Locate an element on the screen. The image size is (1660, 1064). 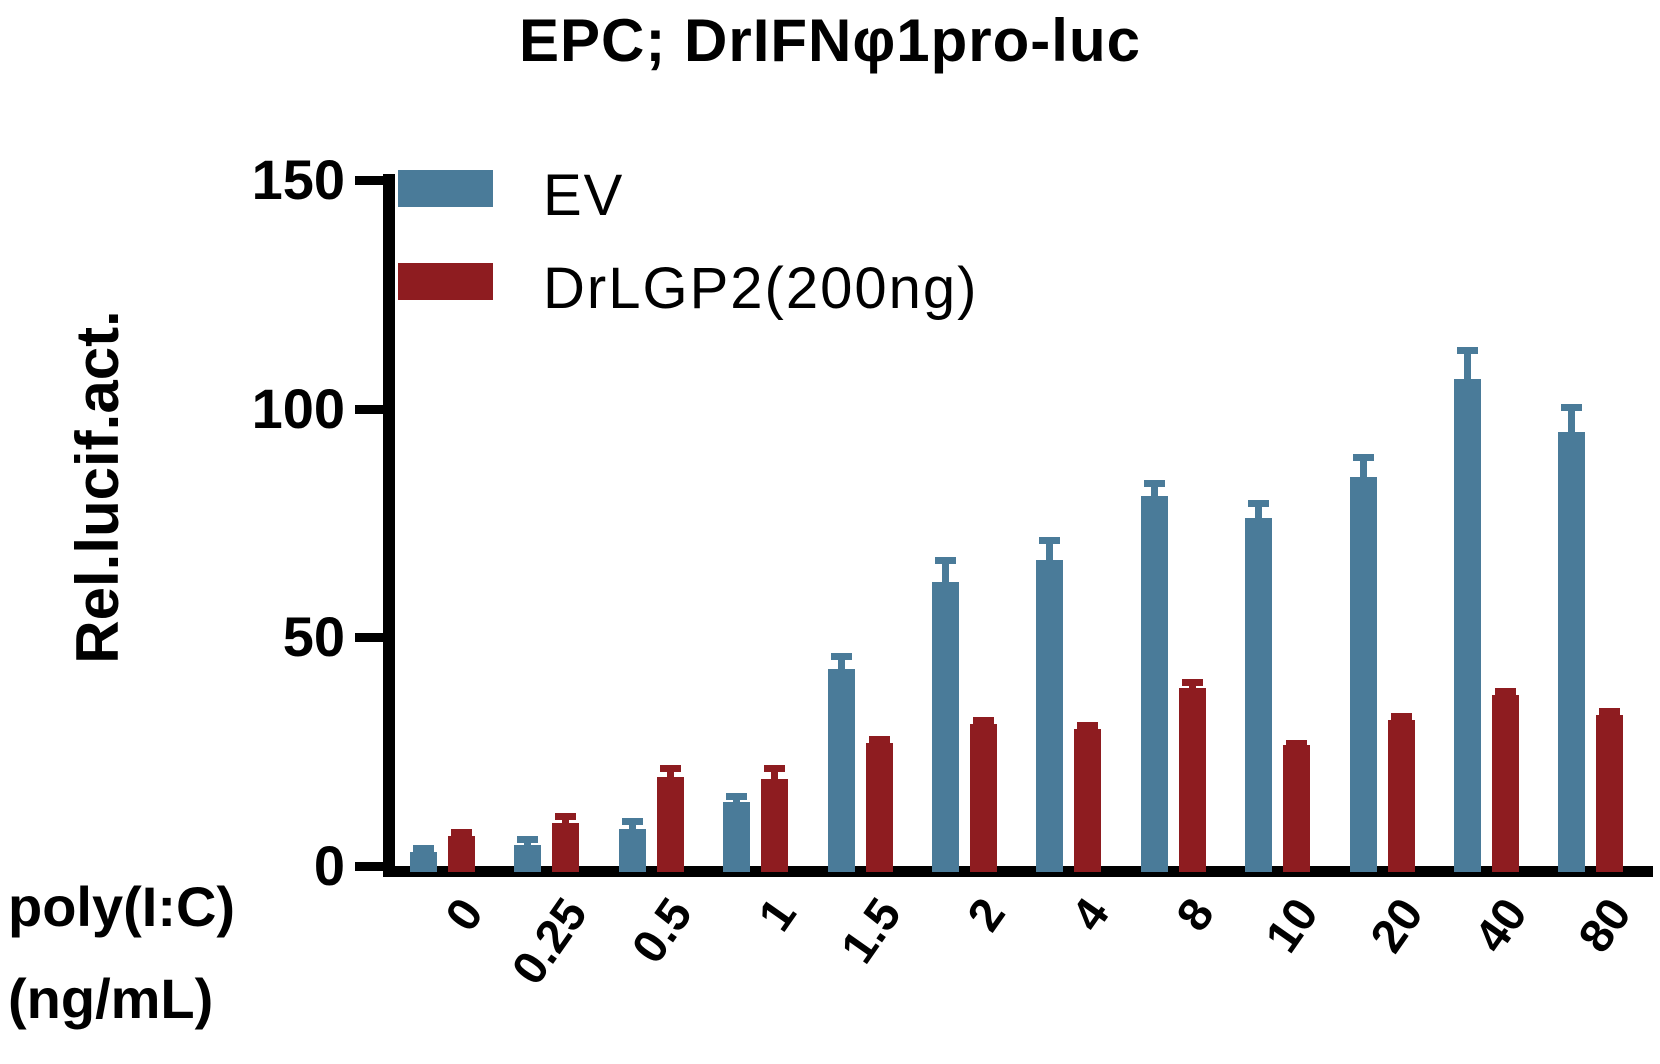
bar-DrLGP2(200ng)-1 is located at coordinates (775, 825).